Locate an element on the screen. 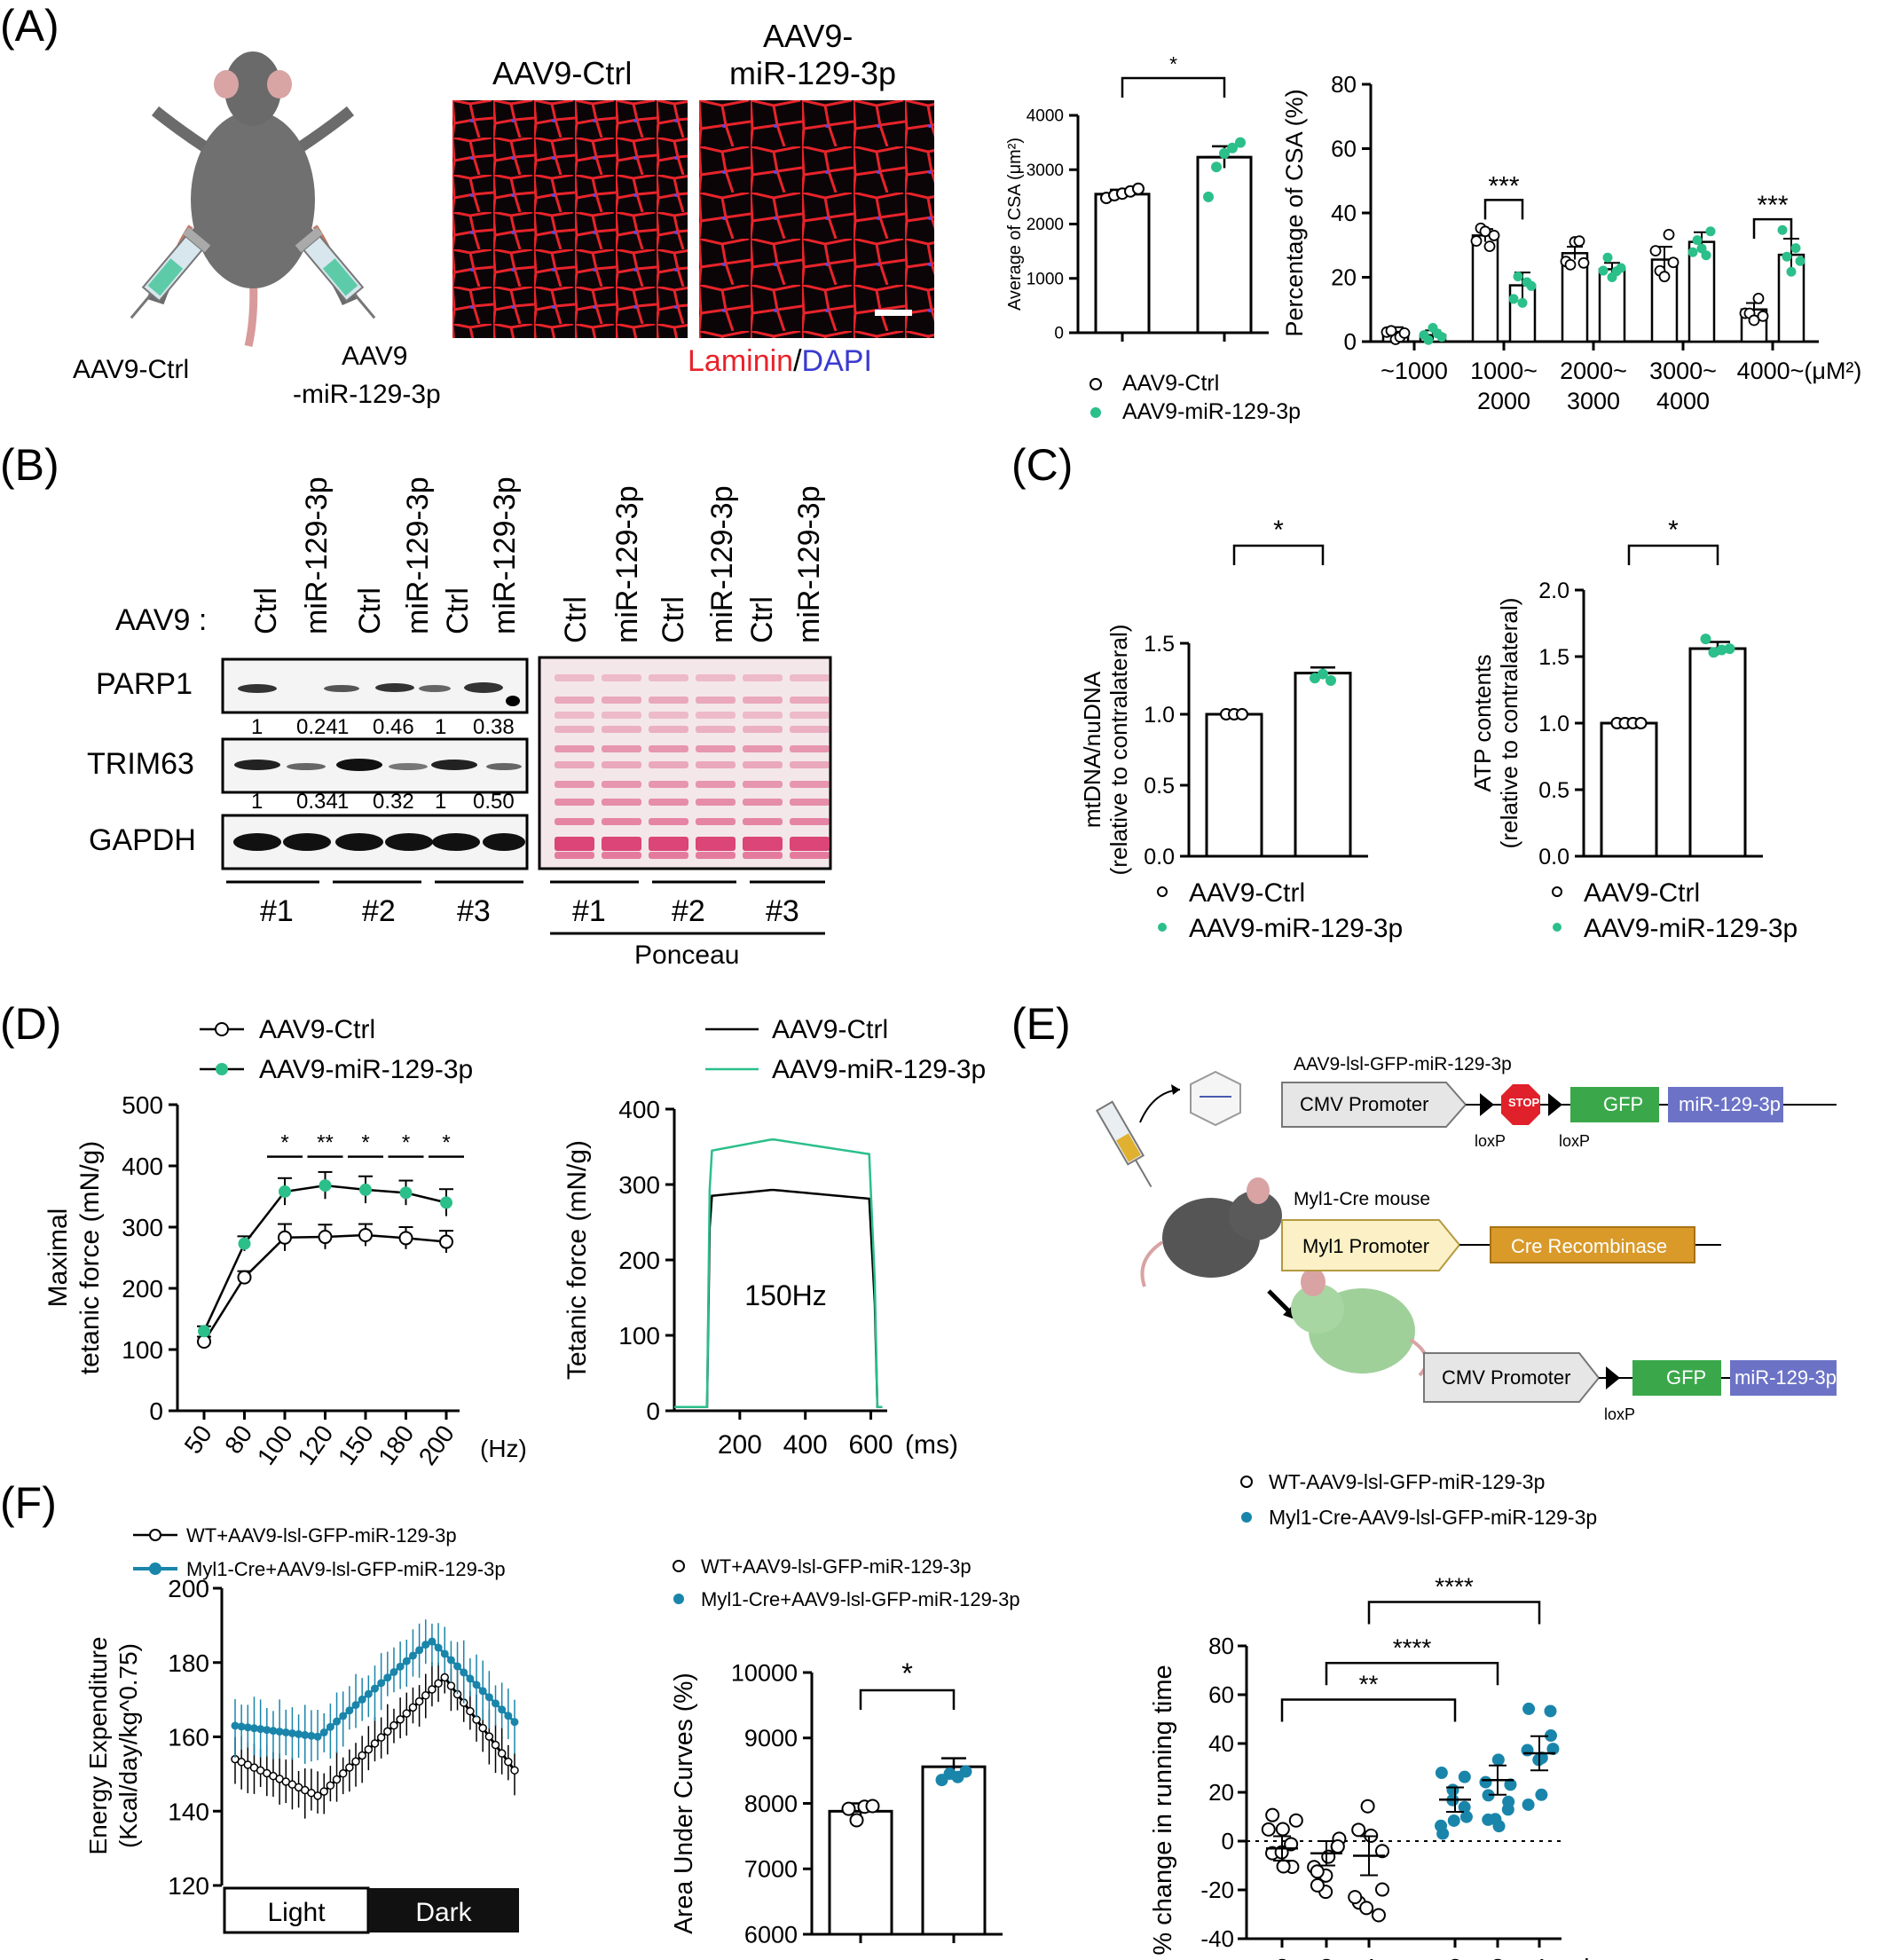 The width and height of the screenshot is (1888, 1960). legend-marker-cre is located at coordinates (155, 1568).